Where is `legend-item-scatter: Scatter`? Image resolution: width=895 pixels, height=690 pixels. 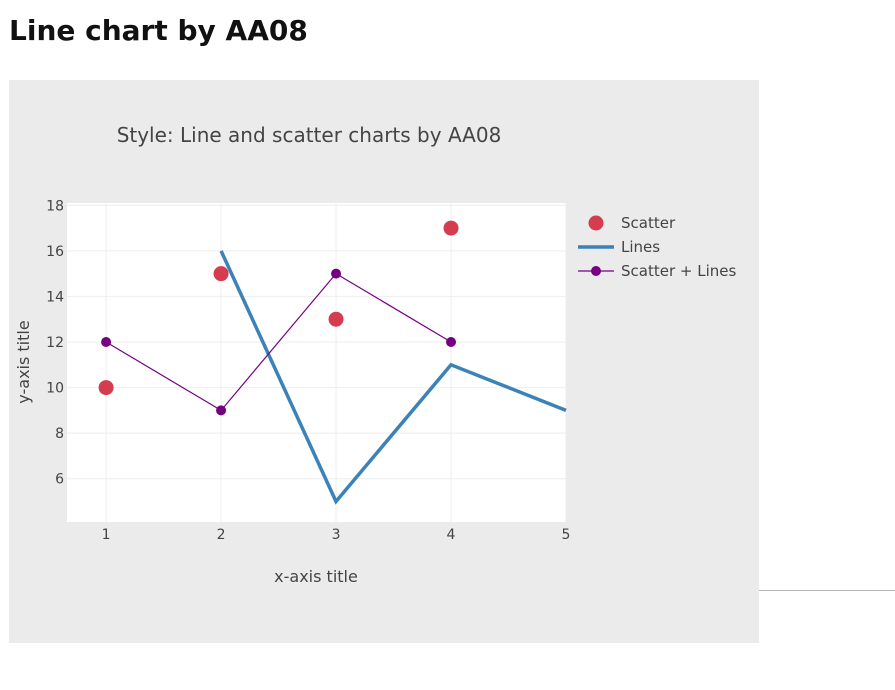 legend-item-scatter: Scatter is located at coordinates (632, 223).